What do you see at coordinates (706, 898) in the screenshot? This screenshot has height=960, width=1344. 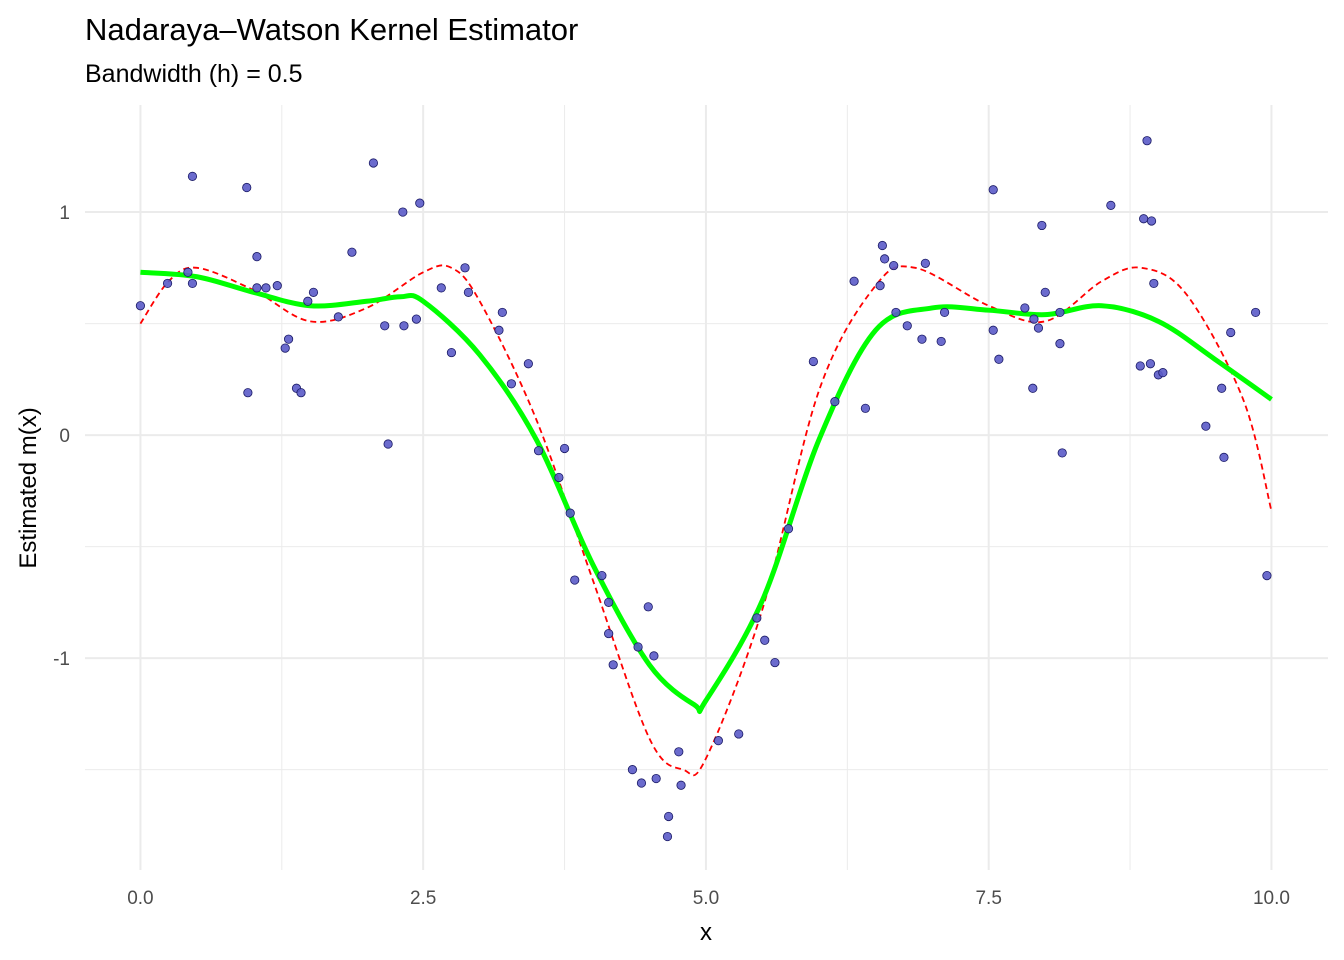 I see `x-tick-label: 5.0` at bounding box center [706, 898].